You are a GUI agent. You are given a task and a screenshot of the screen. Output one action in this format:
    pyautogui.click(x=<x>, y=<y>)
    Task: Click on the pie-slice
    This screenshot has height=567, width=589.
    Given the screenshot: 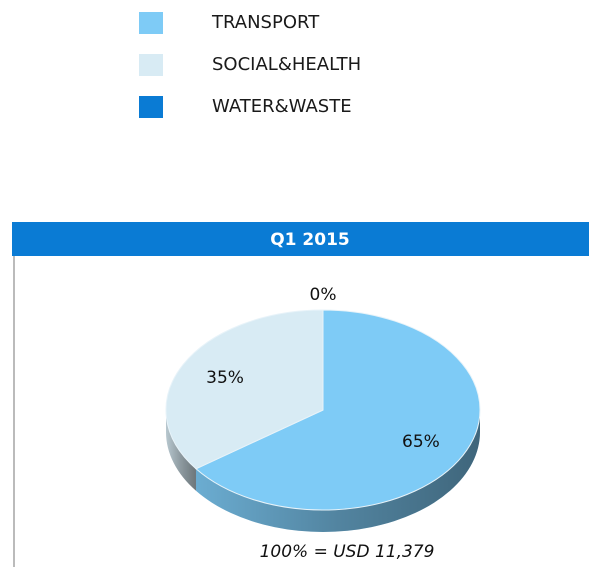 What is the action you would take?
    pyautogui.click(x=244, y=389)
    